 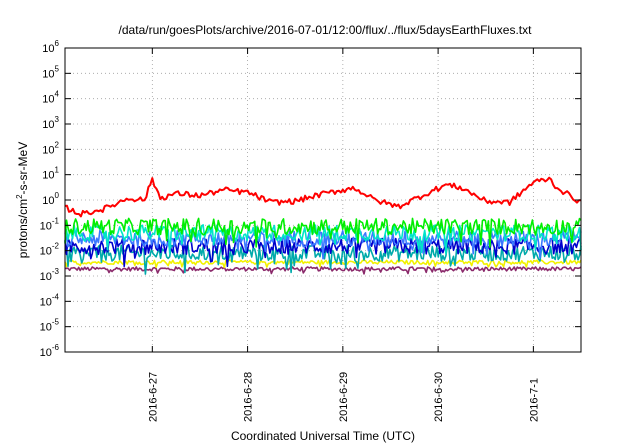 What do you see at coordinates (323, 436) in the screenshot?
I see `x-axis-label: Coordinated Universal Time (UTC)` at bounding box center [323, 436].